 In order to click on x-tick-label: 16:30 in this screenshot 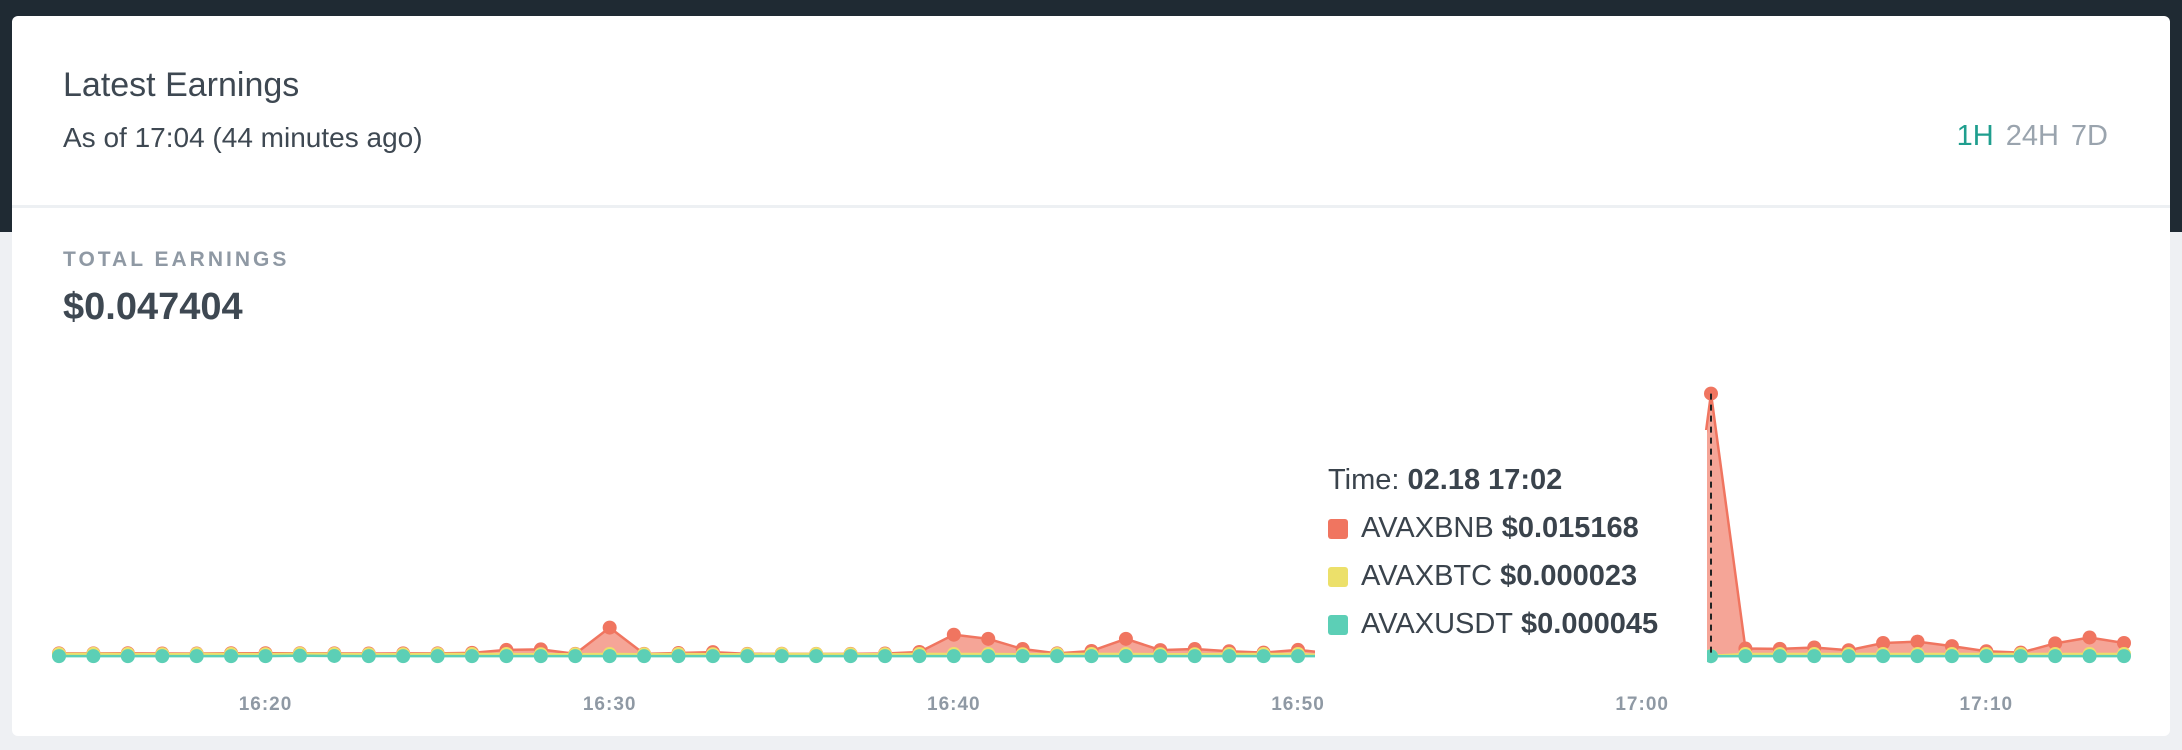, I will do `click(610, 704)`.